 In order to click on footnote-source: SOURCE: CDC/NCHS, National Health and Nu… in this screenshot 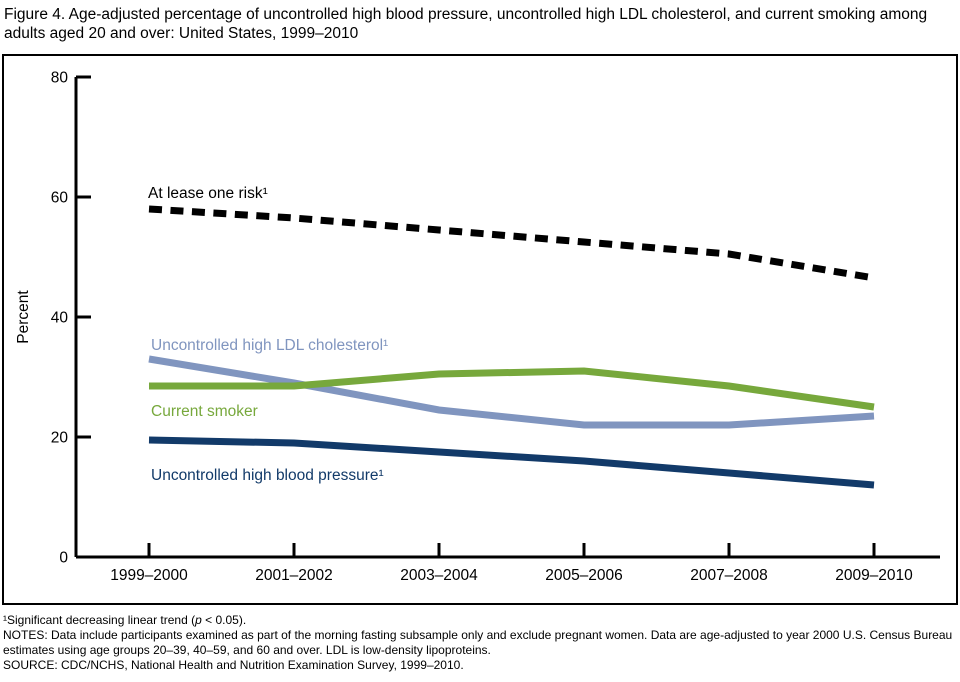, I will do `click(233, 665)`.